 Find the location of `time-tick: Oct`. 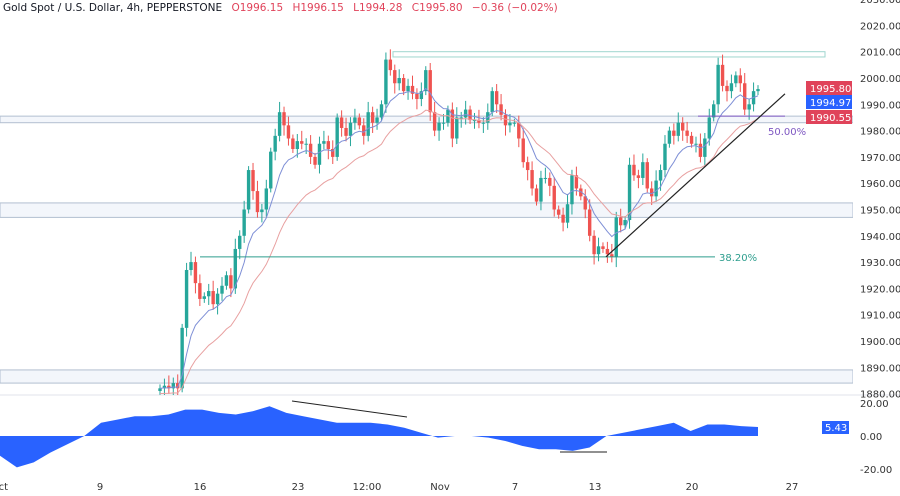

time-tick: Oct is located at coordinates (4, 487).